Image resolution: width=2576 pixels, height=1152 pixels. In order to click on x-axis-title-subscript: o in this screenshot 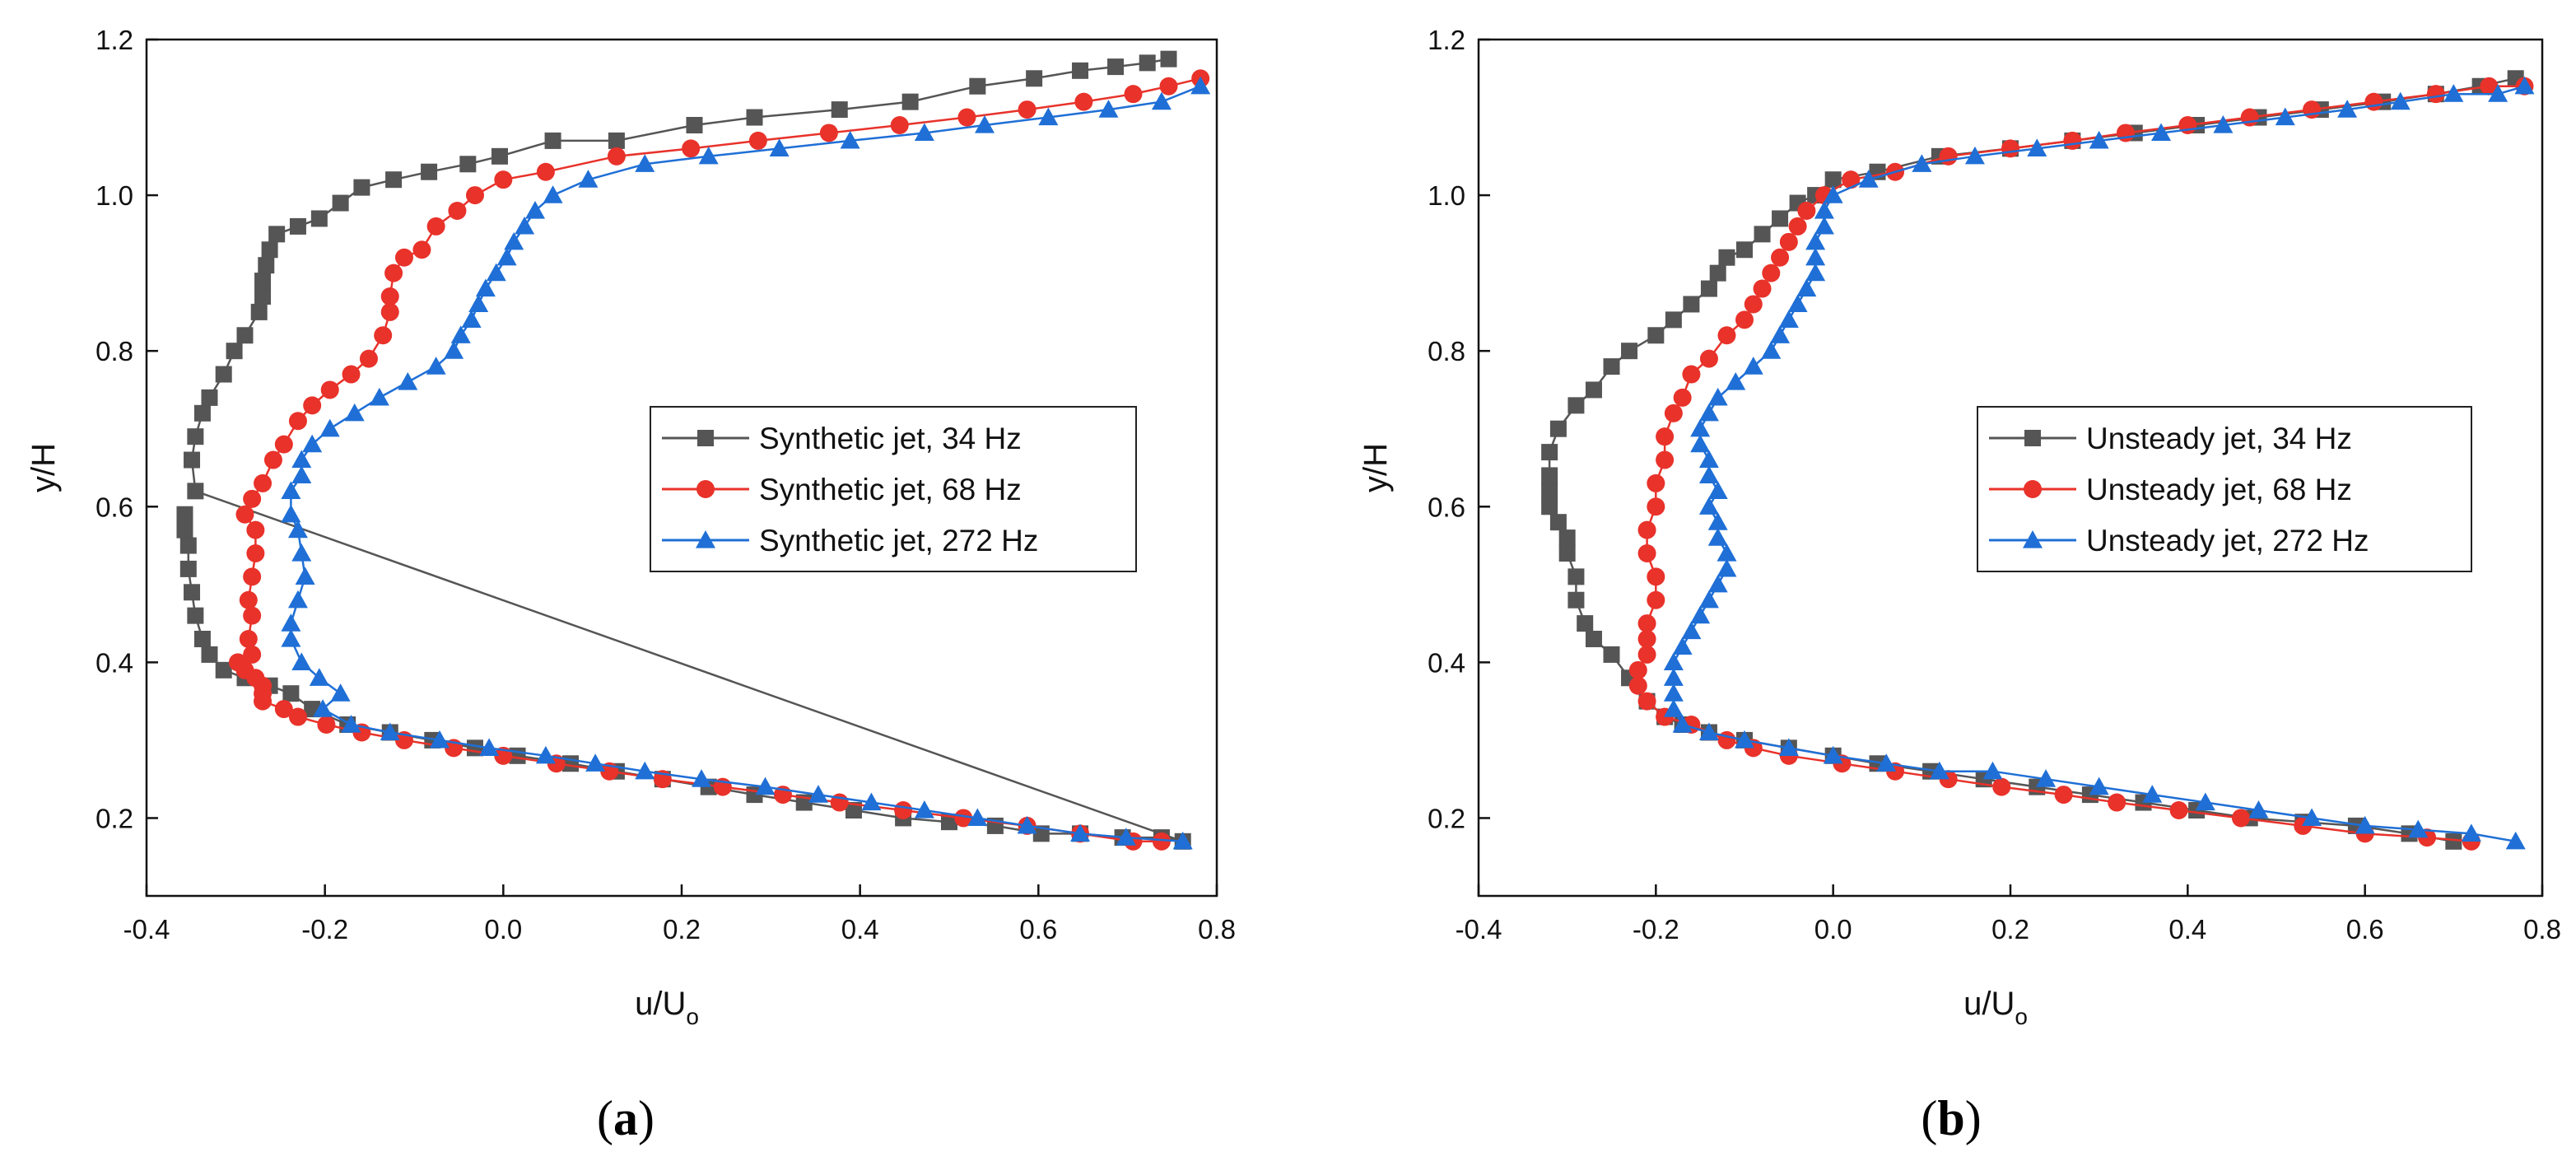, I will do `click(692, 1016)`.